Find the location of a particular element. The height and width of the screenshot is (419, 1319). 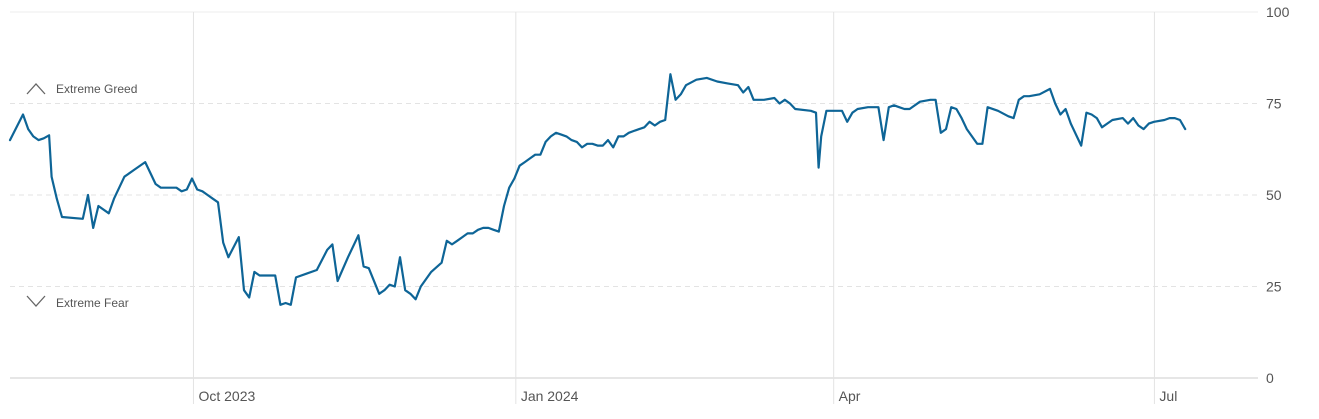

extreme-fear-label: Extreme Fear is located at coordinates (92, 303).